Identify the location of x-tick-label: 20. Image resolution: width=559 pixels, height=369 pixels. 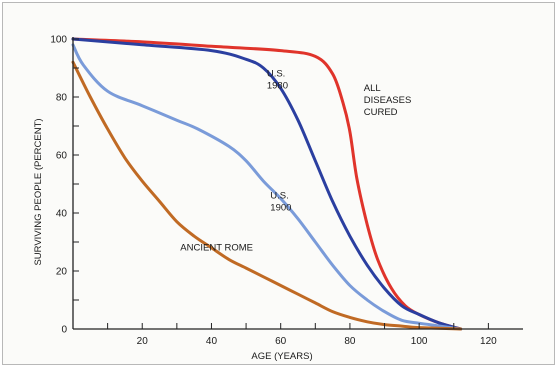
(143, 341).